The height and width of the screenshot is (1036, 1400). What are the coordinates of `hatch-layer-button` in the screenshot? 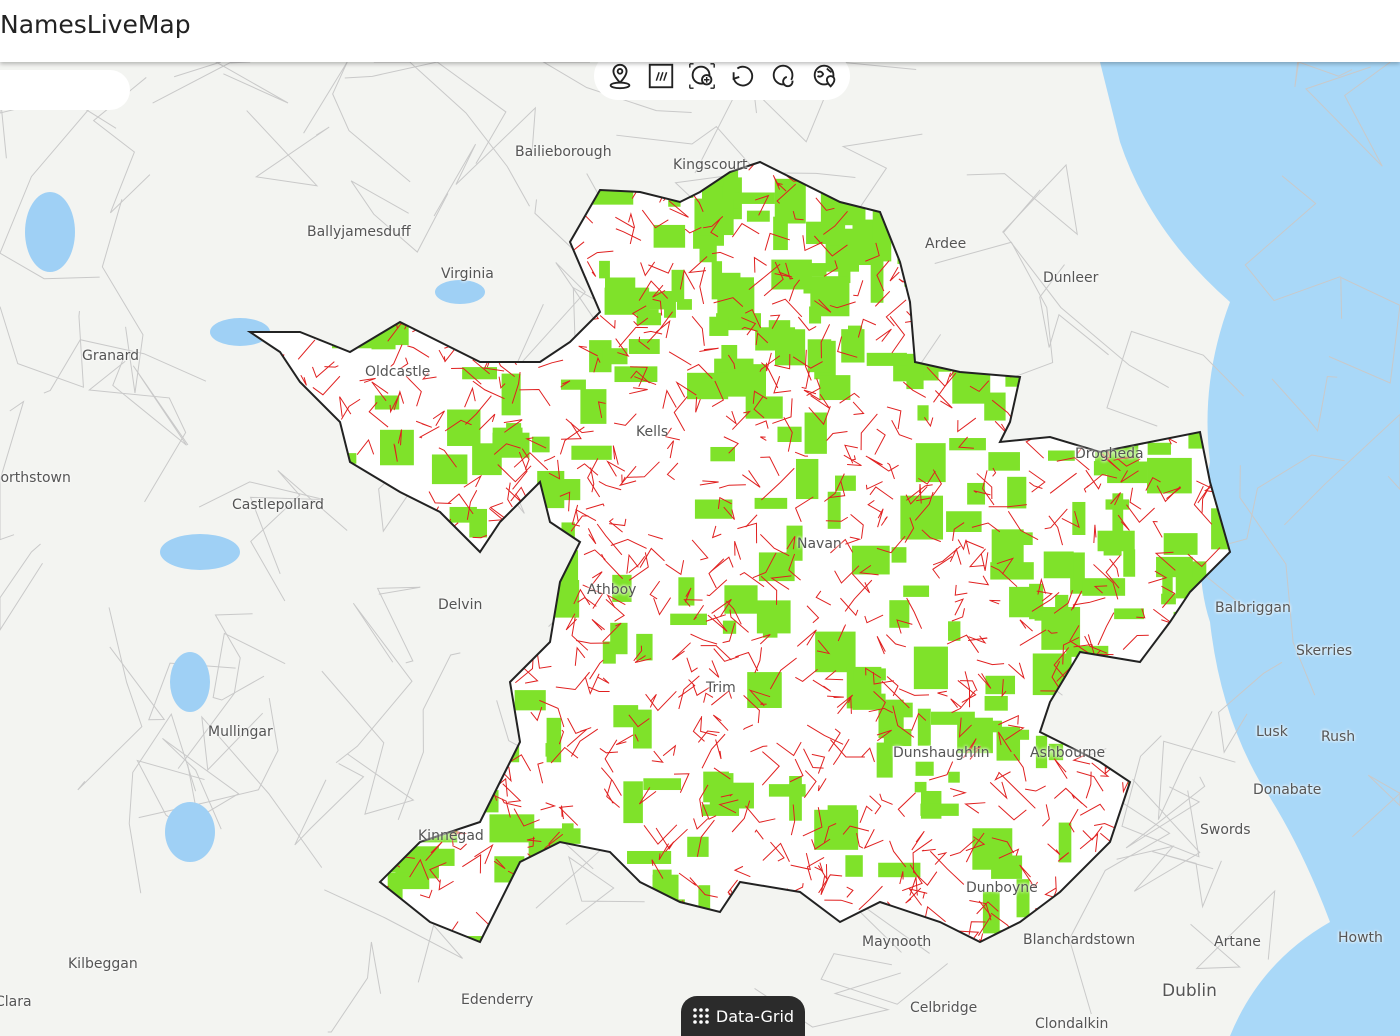 It's located at (660, 76).